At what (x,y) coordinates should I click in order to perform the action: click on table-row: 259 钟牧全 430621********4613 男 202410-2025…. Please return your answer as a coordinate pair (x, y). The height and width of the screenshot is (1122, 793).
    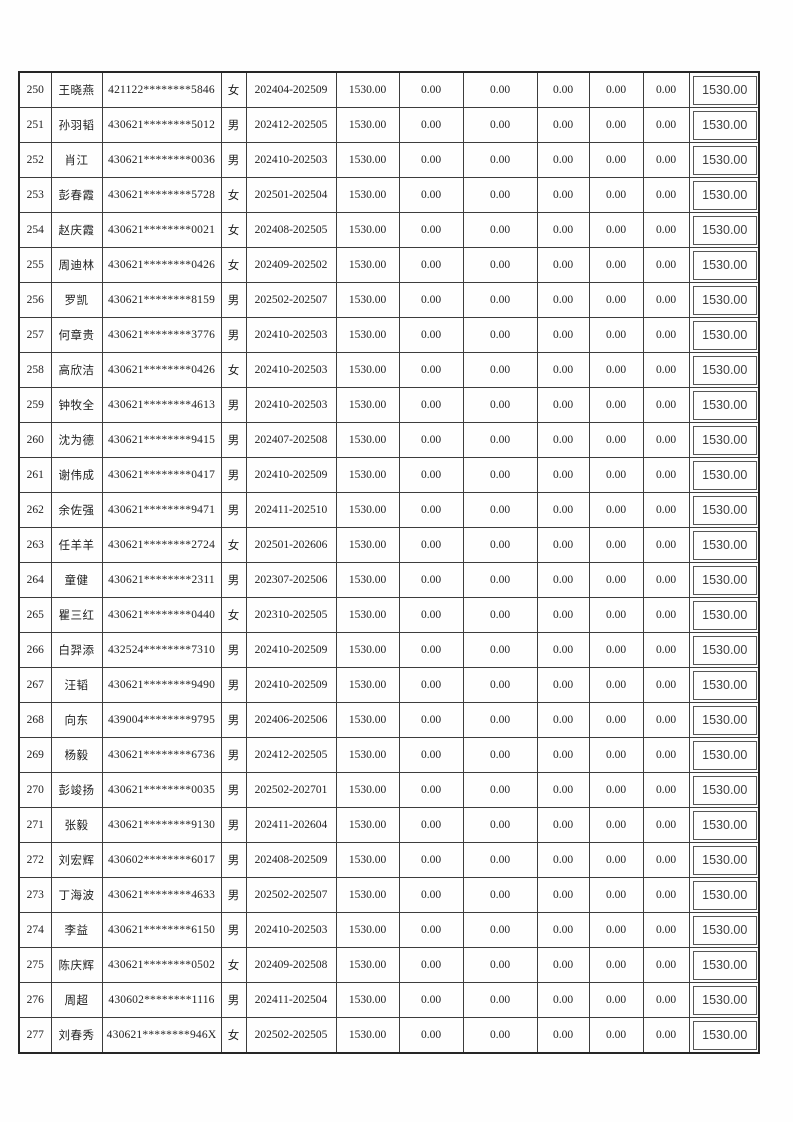
    Looking at the image, I should click on (389, 405).